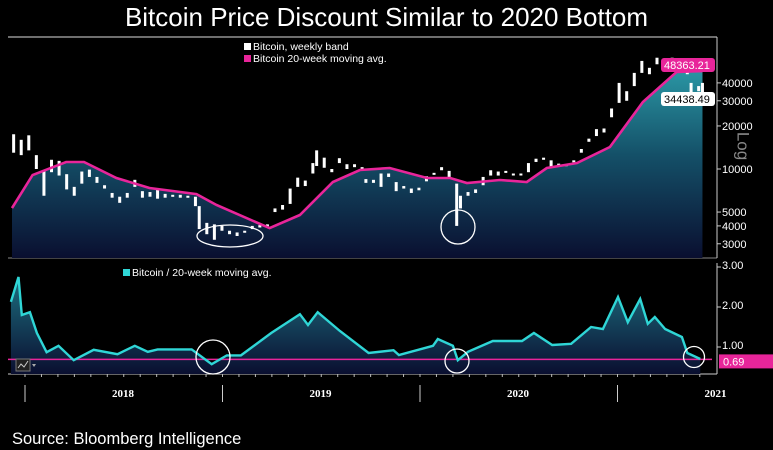 The height and width of the screenshot is (450, 773). What do you see at coordinates (737, 127) in the screenshot?
I see `y-tick-label: 20000` at bounding box center [737, 127].